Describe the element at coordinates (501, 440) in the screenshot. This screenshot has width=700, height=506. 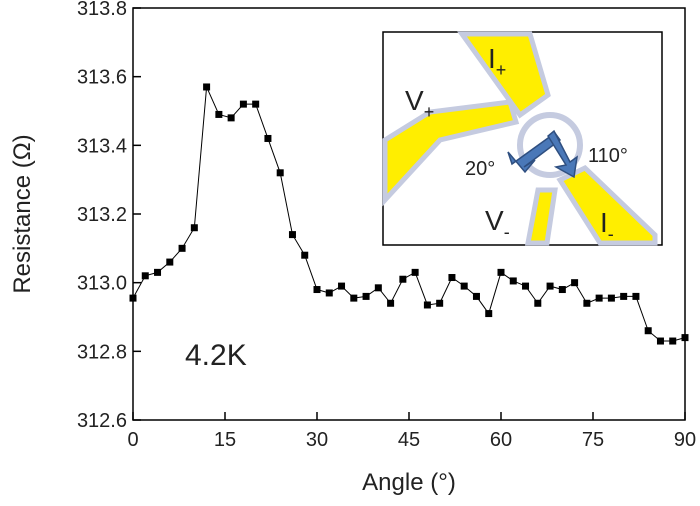
I see `x-tick-label: 60` at that location.